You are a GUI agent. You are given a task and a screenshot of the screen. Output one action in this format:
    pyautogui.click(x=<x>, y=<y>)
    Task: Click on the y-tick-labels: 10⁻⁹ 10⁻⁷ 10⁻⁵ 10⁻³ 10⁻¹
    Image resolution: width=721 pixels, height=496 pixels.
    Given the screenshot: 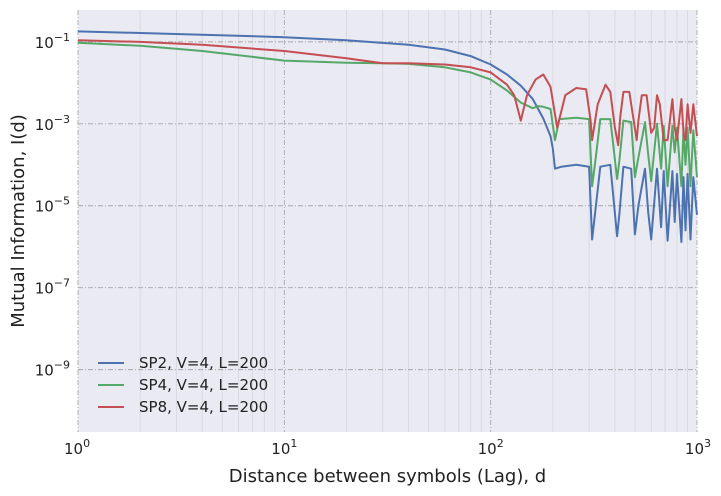 What is the action you would take?
    pyautogui.click(x=52, y=205)
    